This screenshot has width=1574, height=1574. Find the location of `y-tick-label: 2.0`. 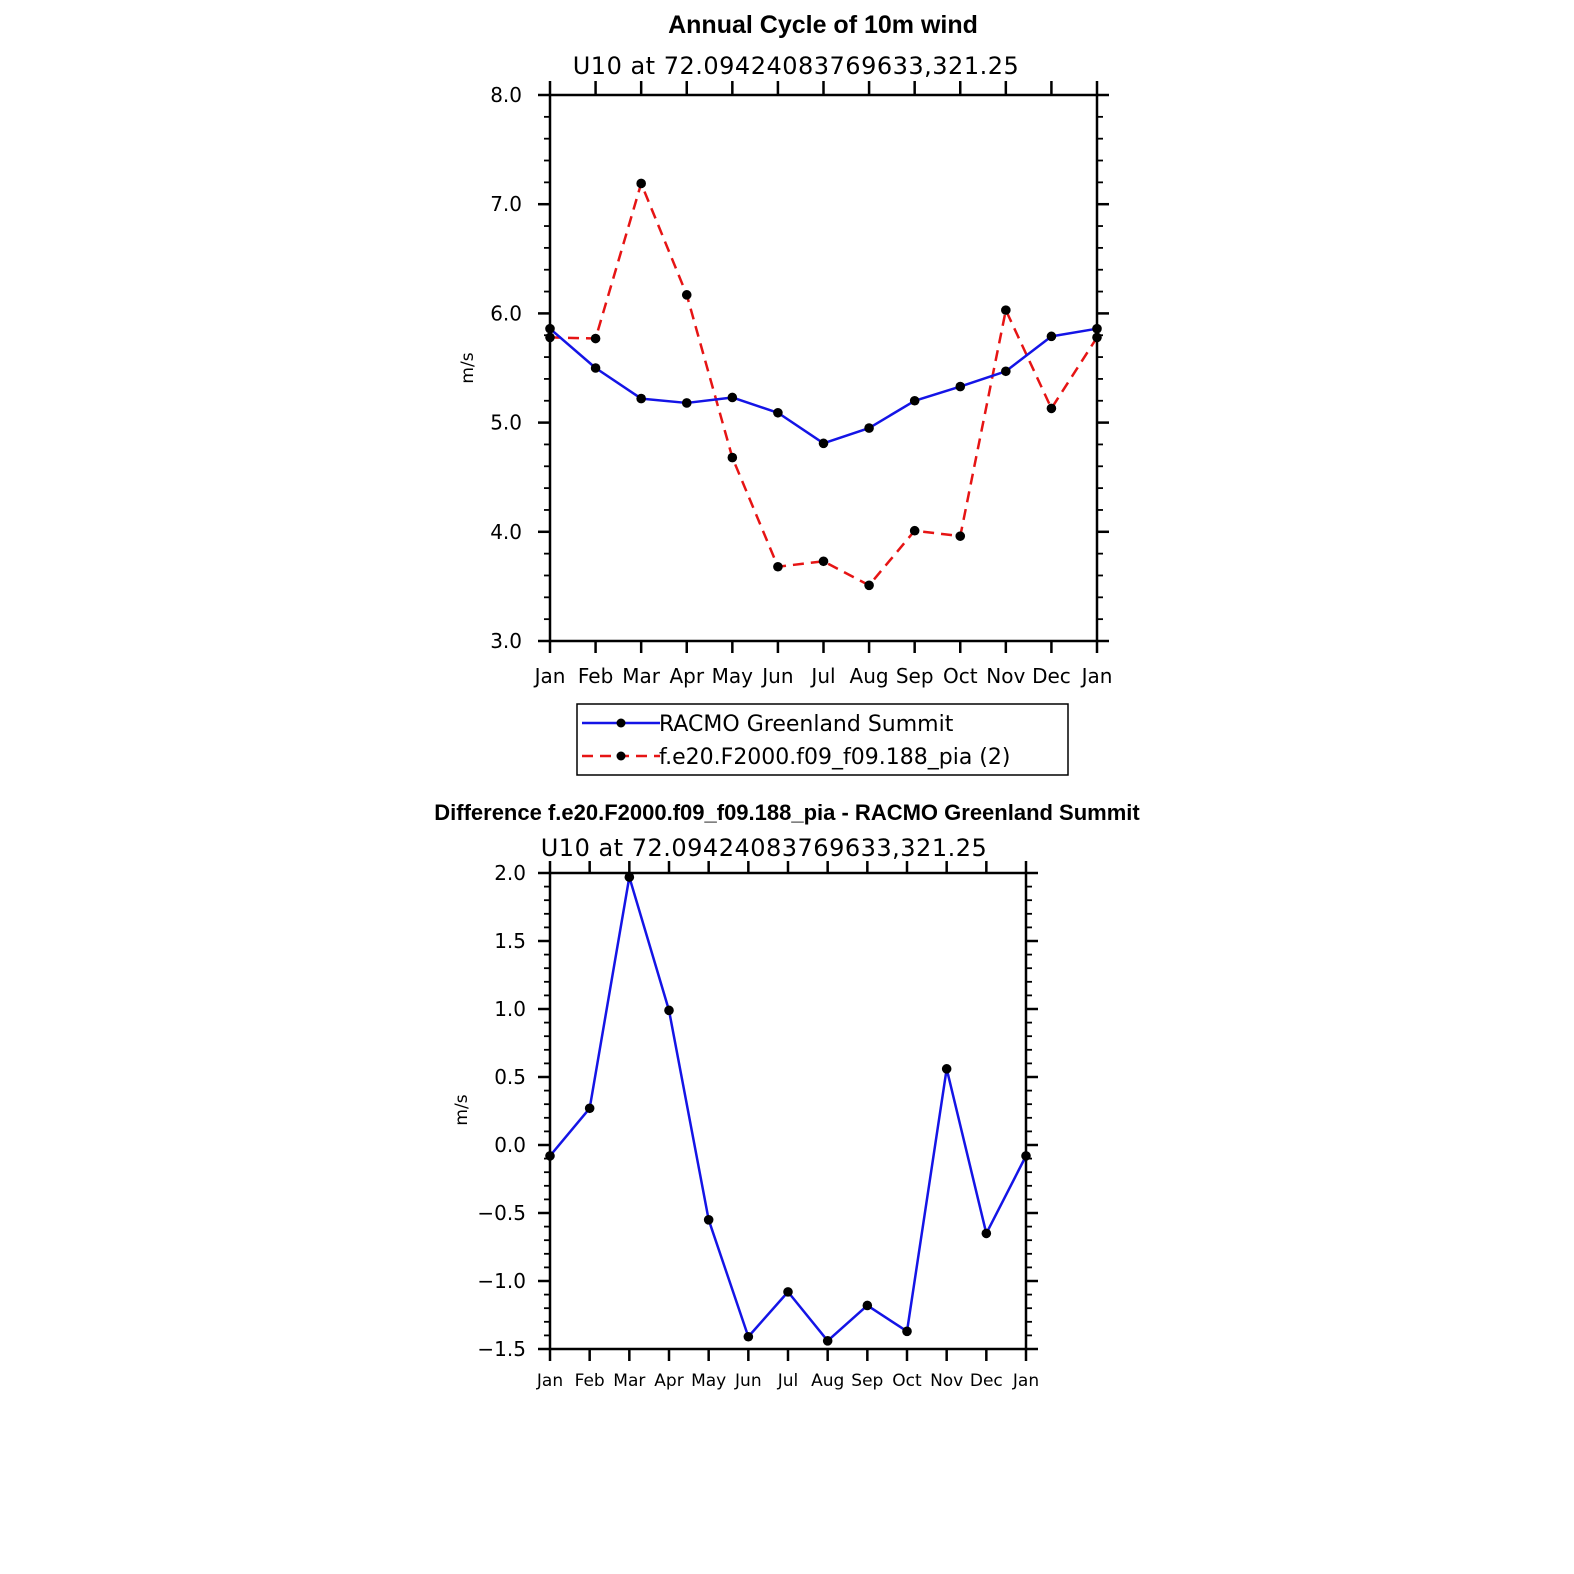

y-tick-label: 2.0 is located at coordinates (510, 873).